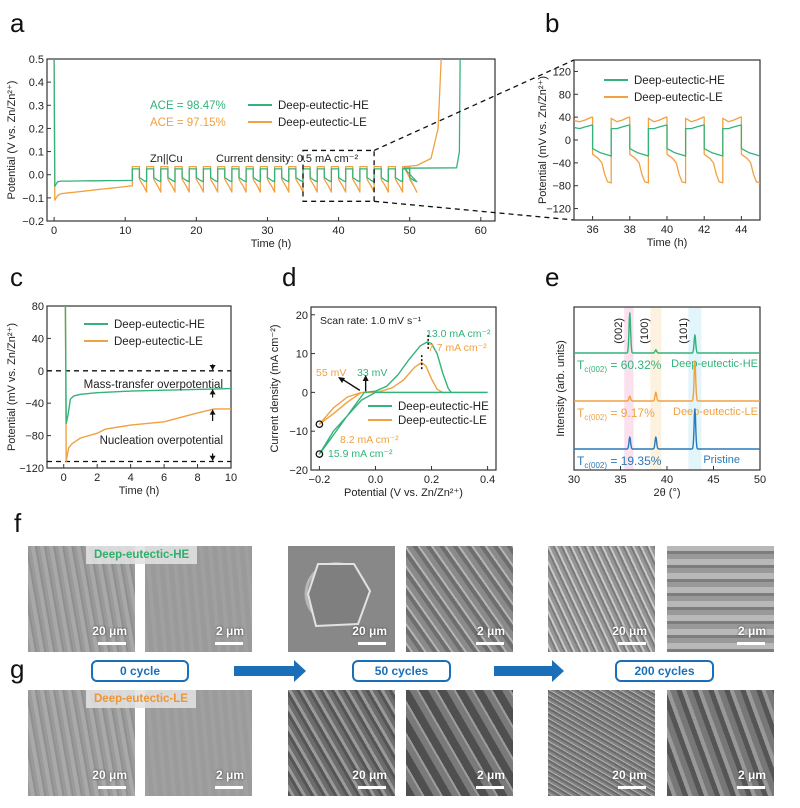 The width and height of the screenshot is (800, 808). I want to click on nucleation-annotation: Nucleation overpotential, so click(161, 441).